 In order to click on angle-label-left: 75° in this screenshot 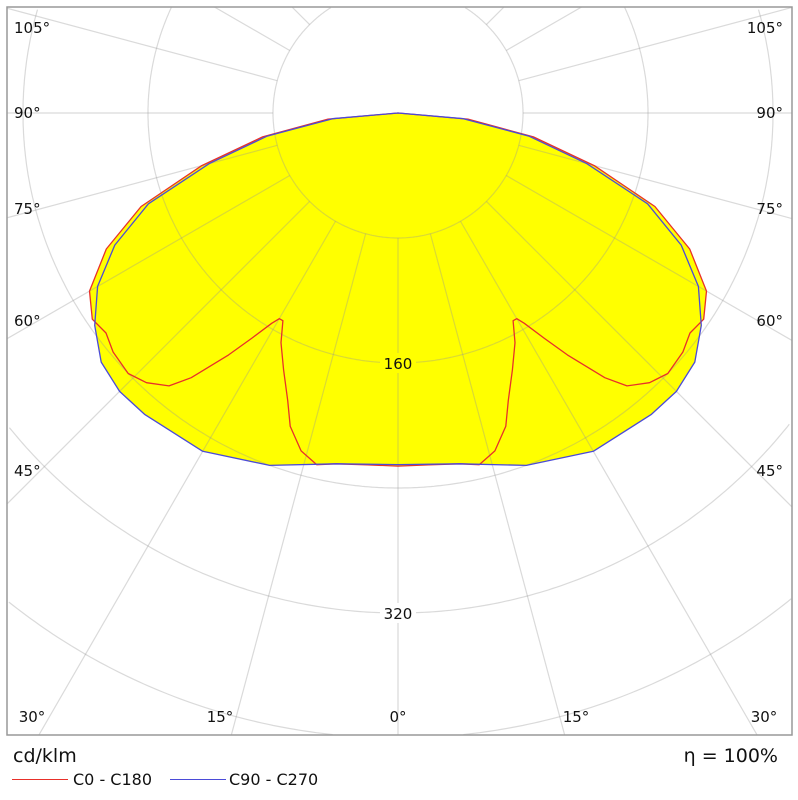, I will do `click(27, 209)`.